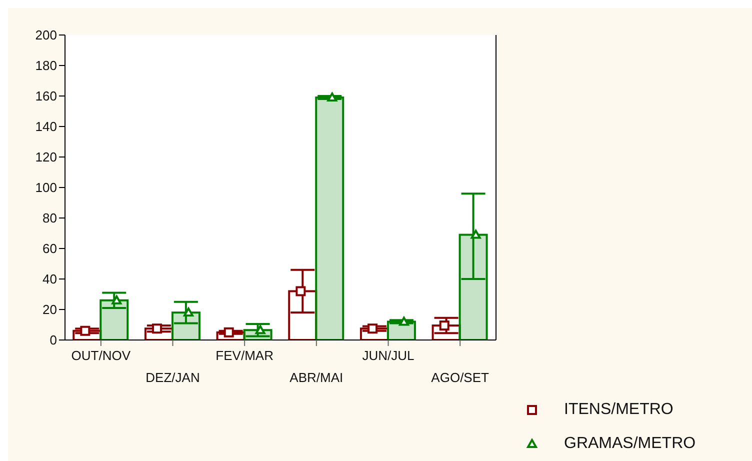 Image resolution: width=752 pixels, height=461 pixels. What do you see at coordinates (388, 355) in the screenshot?
I see `x-tick-label: JUN/JUL` at bounding box center [388, 355].